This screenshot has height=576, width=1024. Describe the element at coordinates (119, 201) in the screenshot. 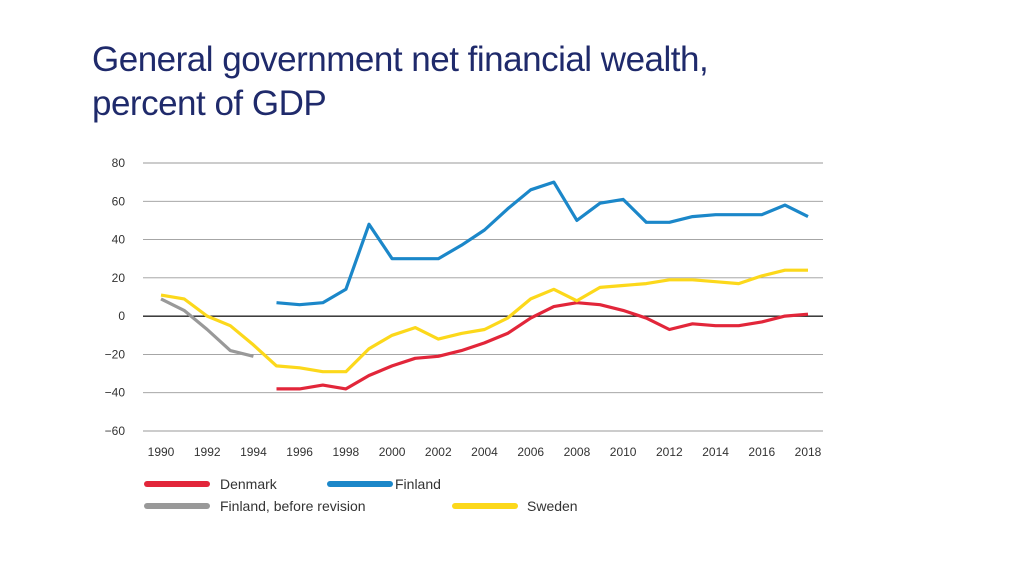

I see `y-tick-label: 60` at that location.